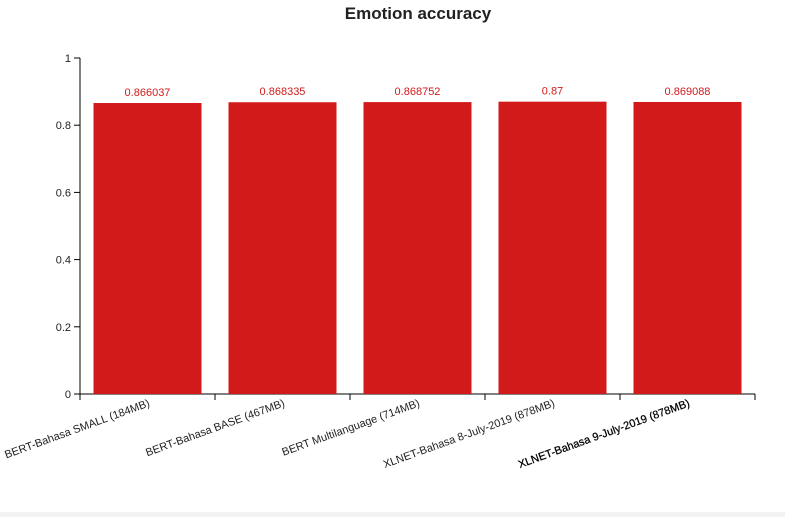  I want to click on y-tick-label: 0.4, so click(63, 261).